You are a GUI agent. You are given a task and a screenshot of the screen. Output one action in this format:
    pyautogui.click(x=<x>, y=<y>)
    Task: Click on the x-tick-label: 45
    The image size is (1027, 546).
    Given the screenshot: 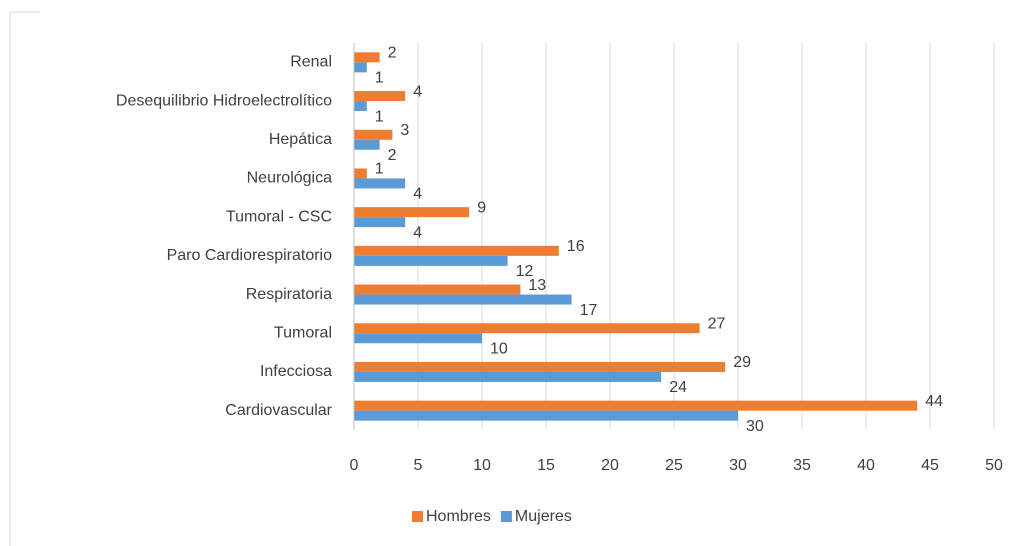 What is the action you would take?
    pyautogui.click(x=930, y=465)
    